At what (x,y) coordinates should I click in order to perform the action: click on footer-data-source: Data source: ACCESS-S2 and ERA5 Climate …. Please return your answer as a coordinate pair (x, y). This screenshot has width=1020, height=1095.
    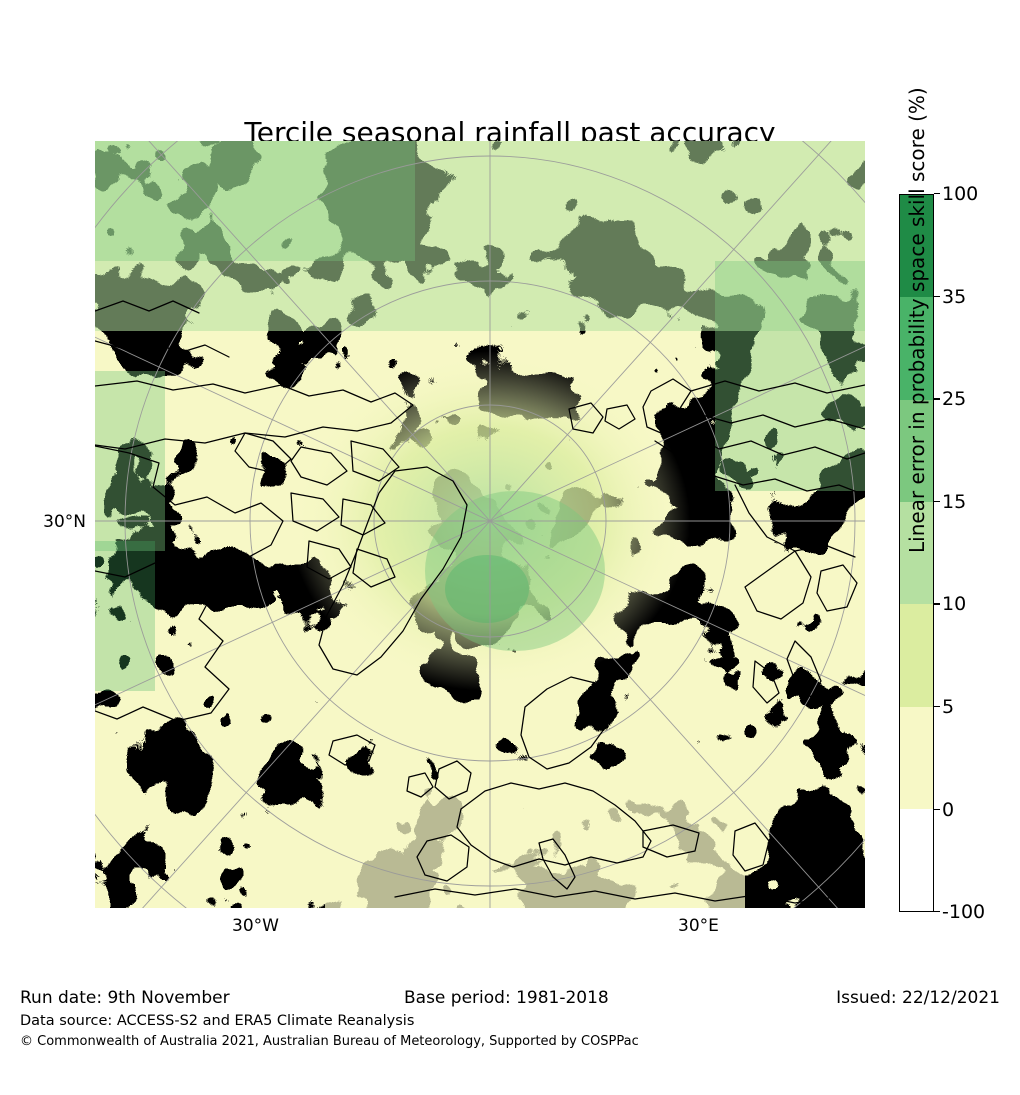
    Looking at the image, I should click on (217, 1021).